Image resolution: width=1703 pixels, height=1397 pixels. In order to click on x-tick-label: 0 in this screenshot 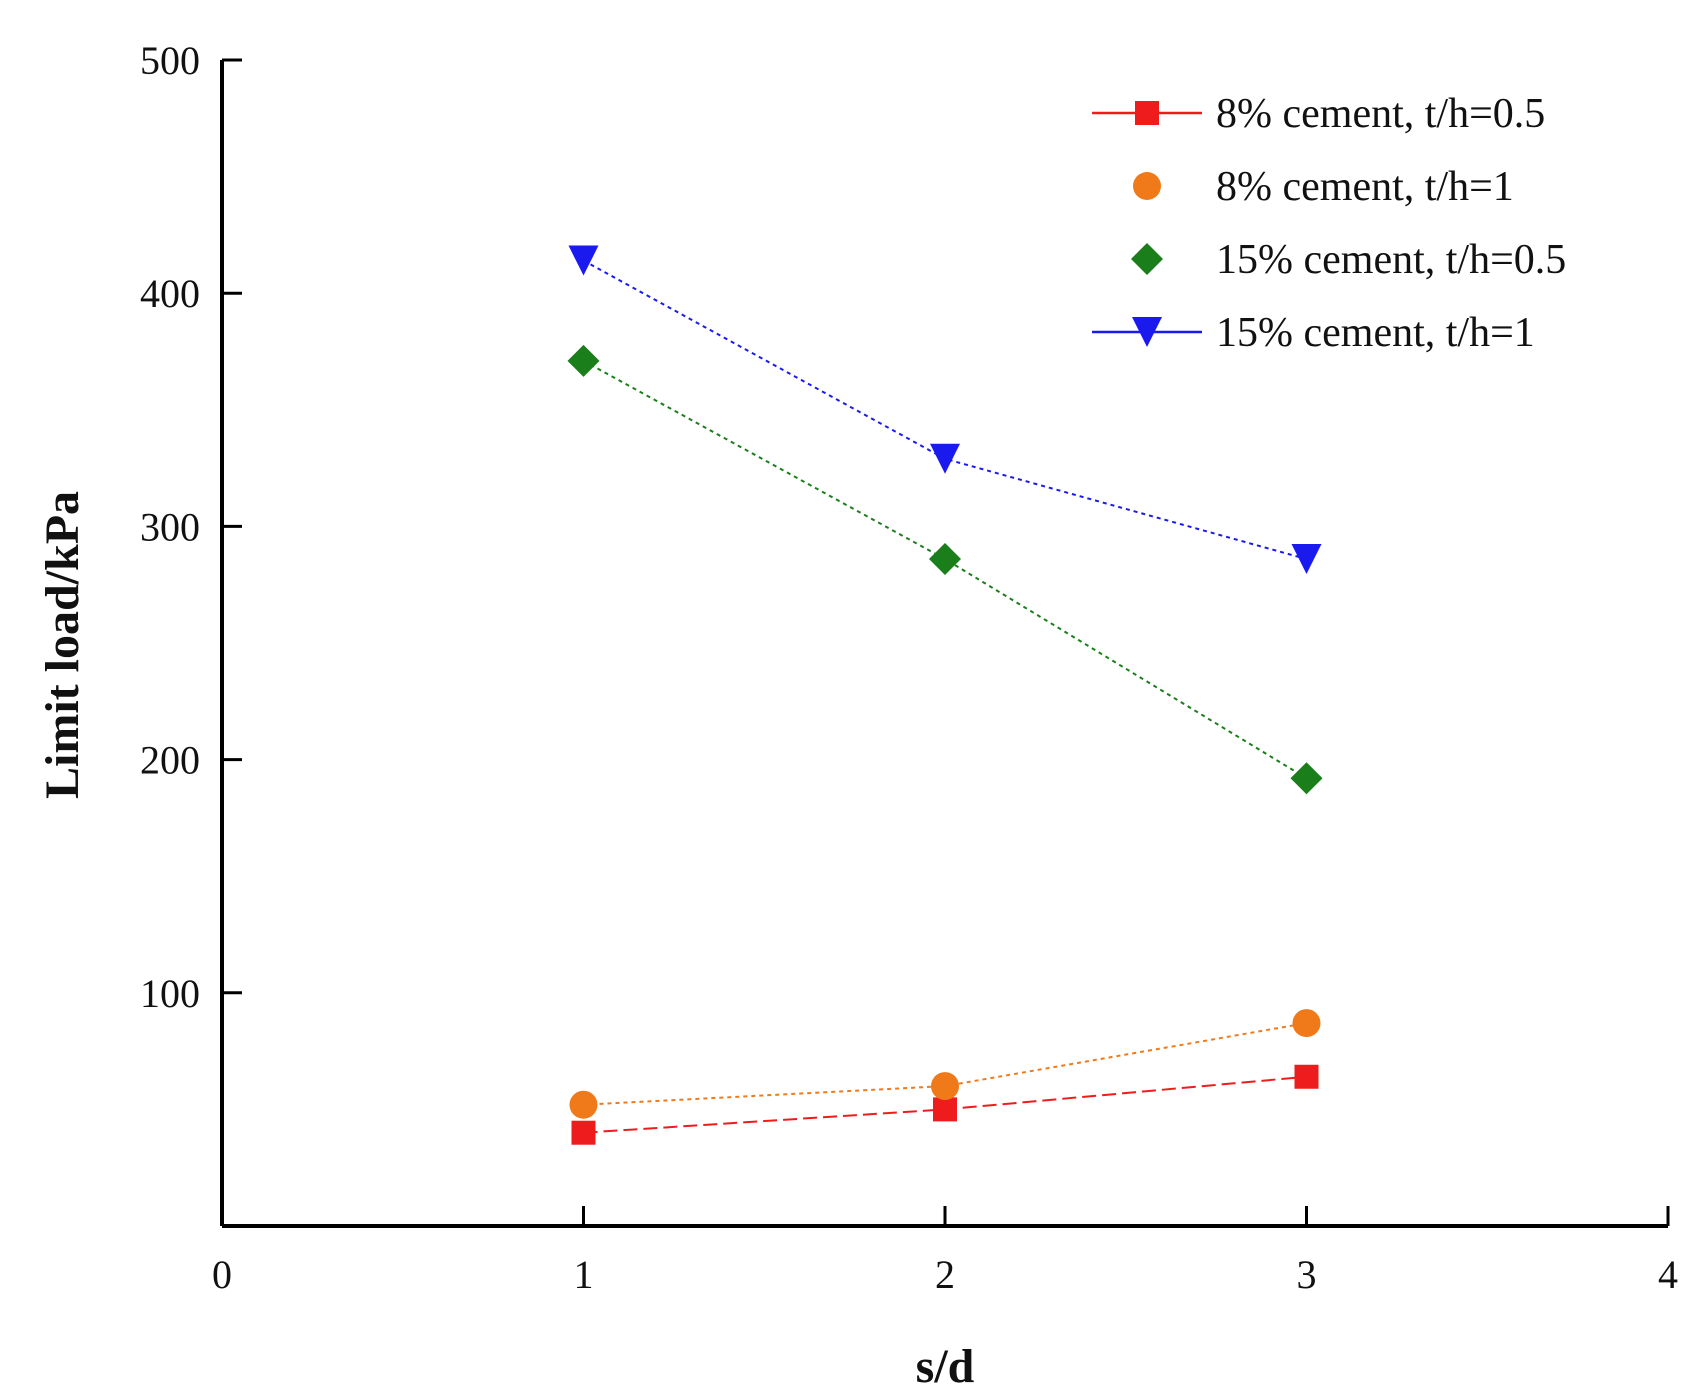, I will do `click(222, 1274)`.